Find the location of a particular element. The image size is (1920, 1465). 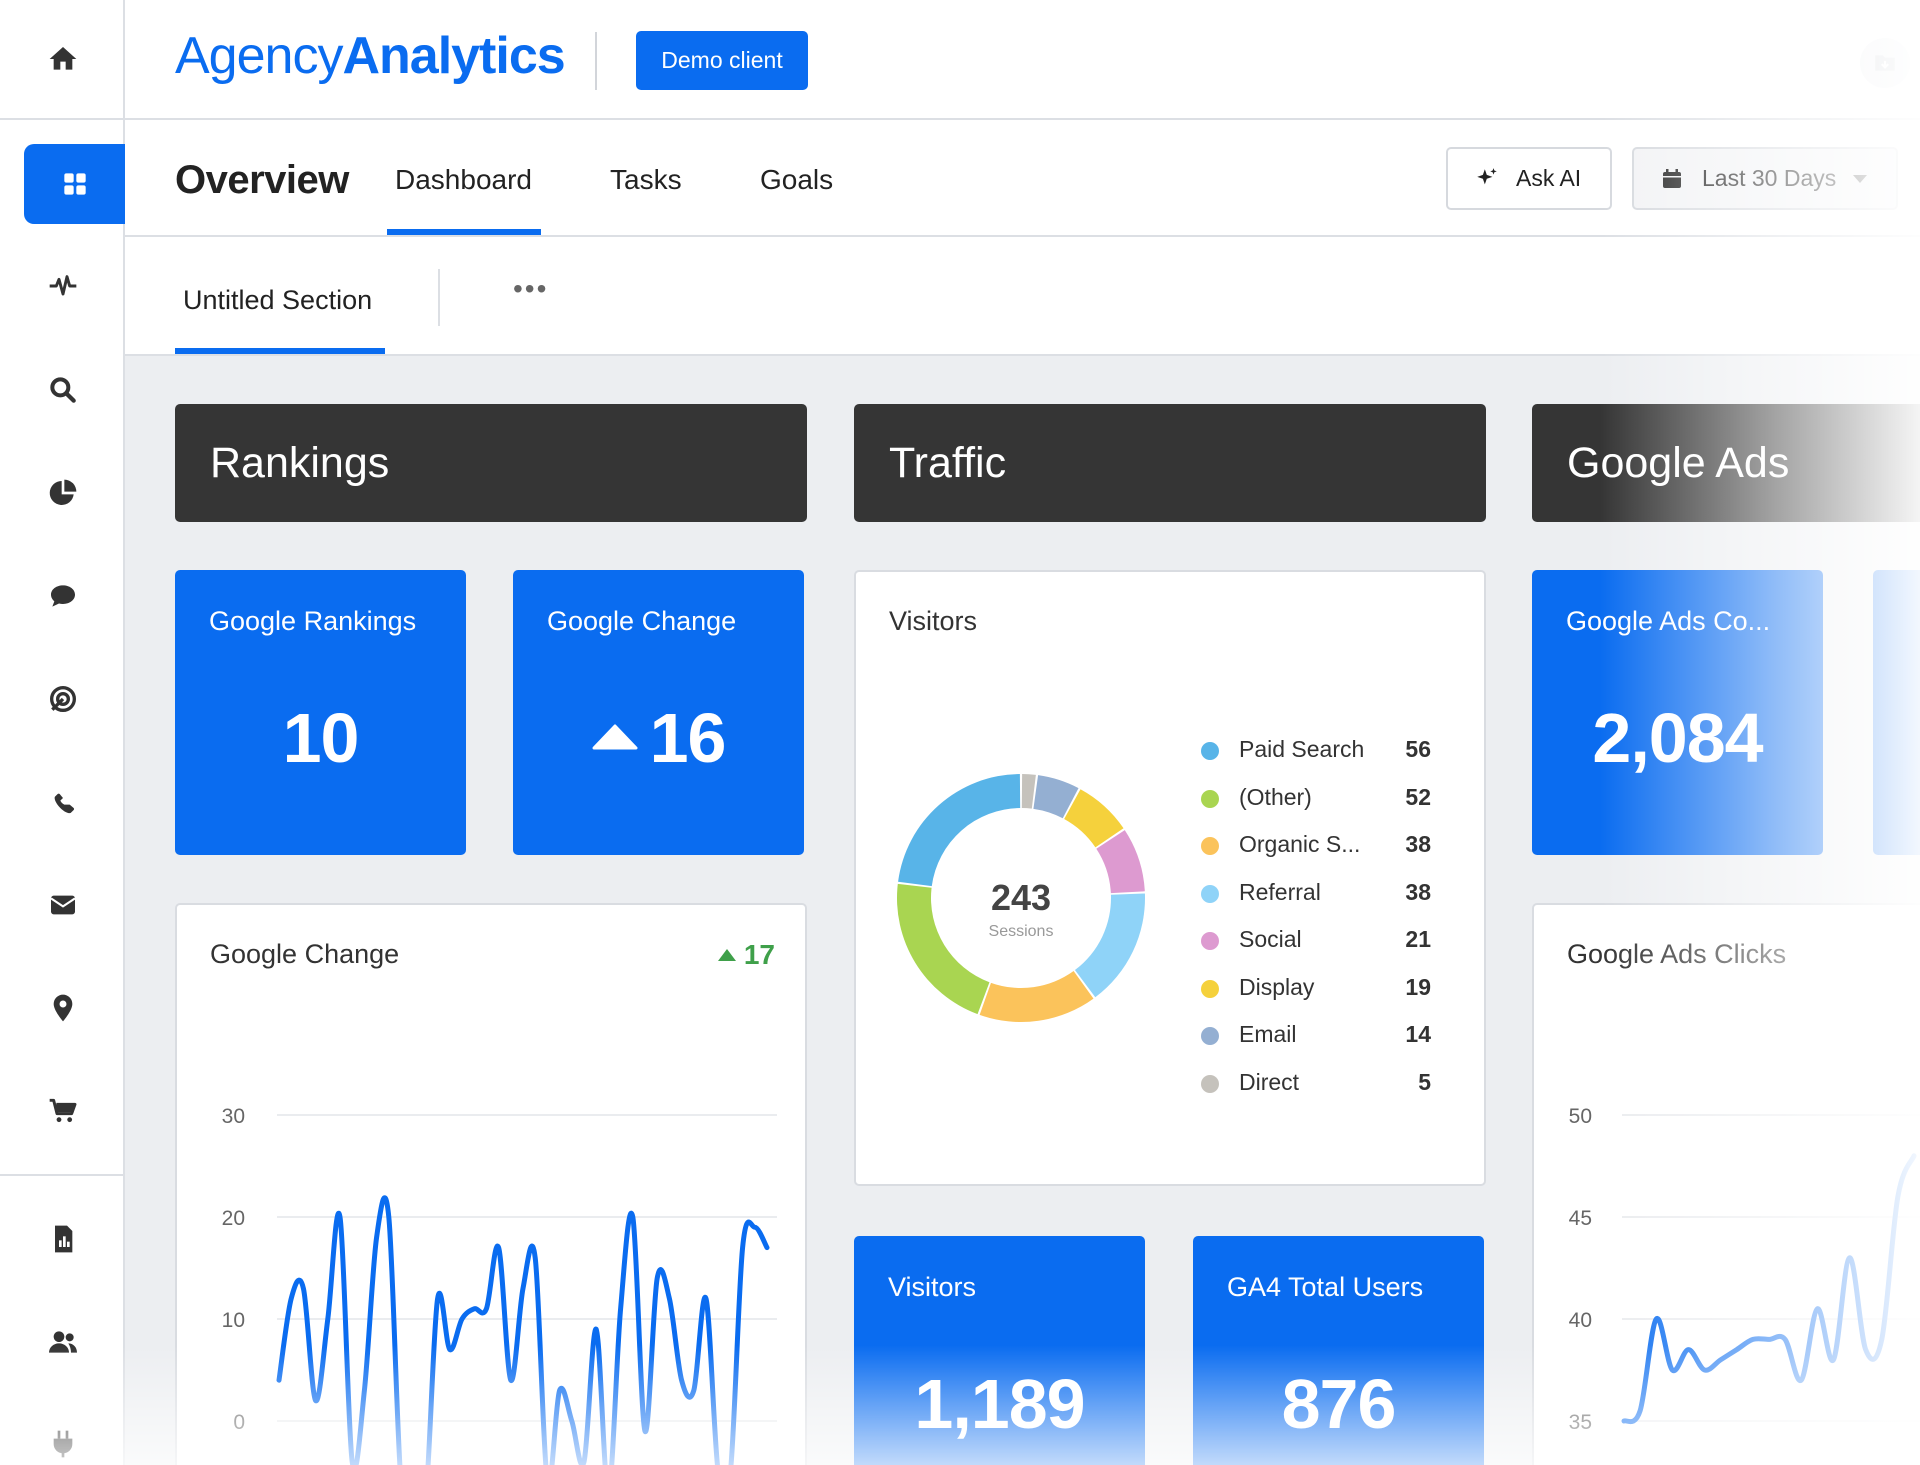

sidebar-item-calls is located at coordinates (62, 802).